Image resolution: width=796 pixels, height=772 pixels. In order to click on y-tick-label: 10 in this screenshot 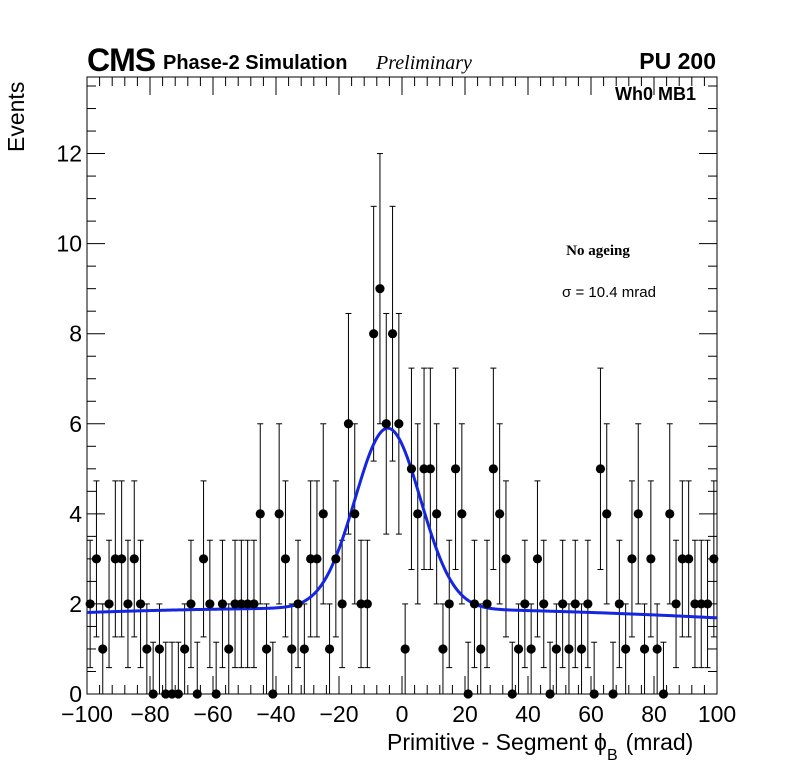, I will do `click(69, 244)`.